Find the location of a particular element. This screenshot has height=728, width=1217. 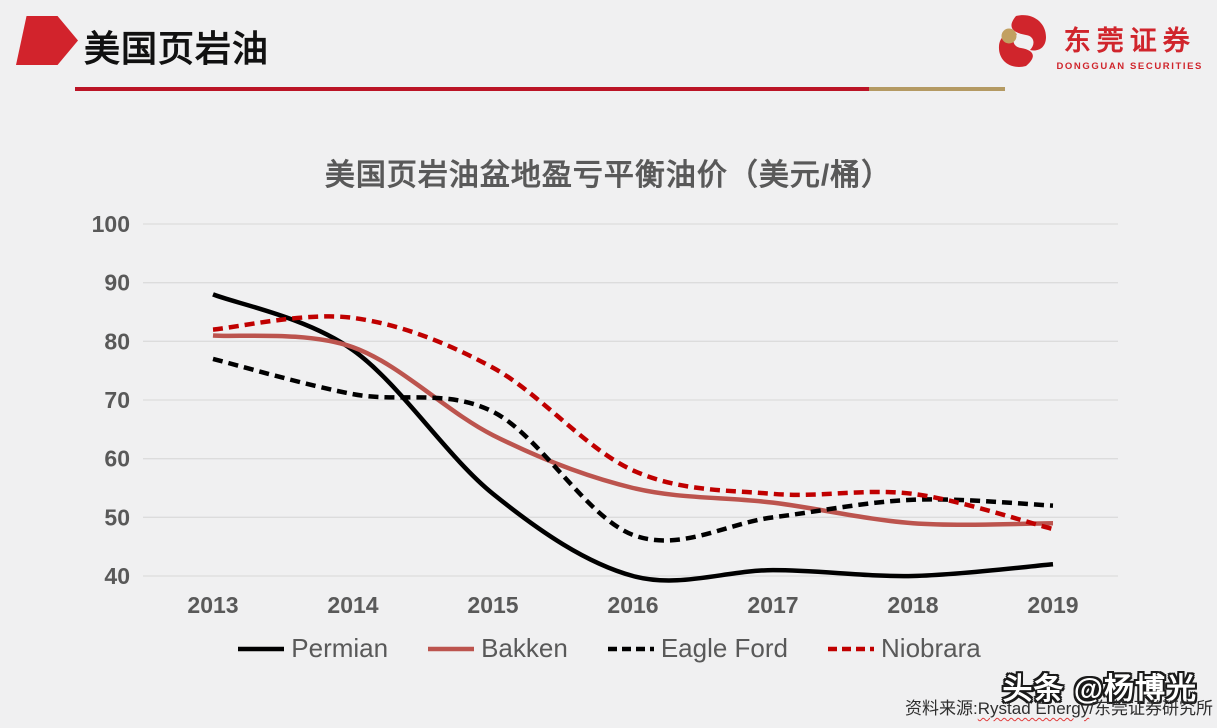

header-divider is located at coordinates (540, 89).